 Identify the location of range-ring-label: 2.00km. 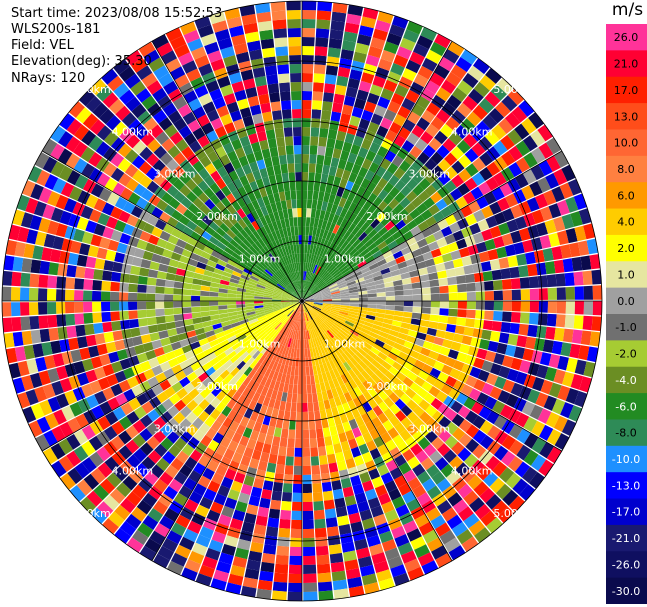
(217, 216).